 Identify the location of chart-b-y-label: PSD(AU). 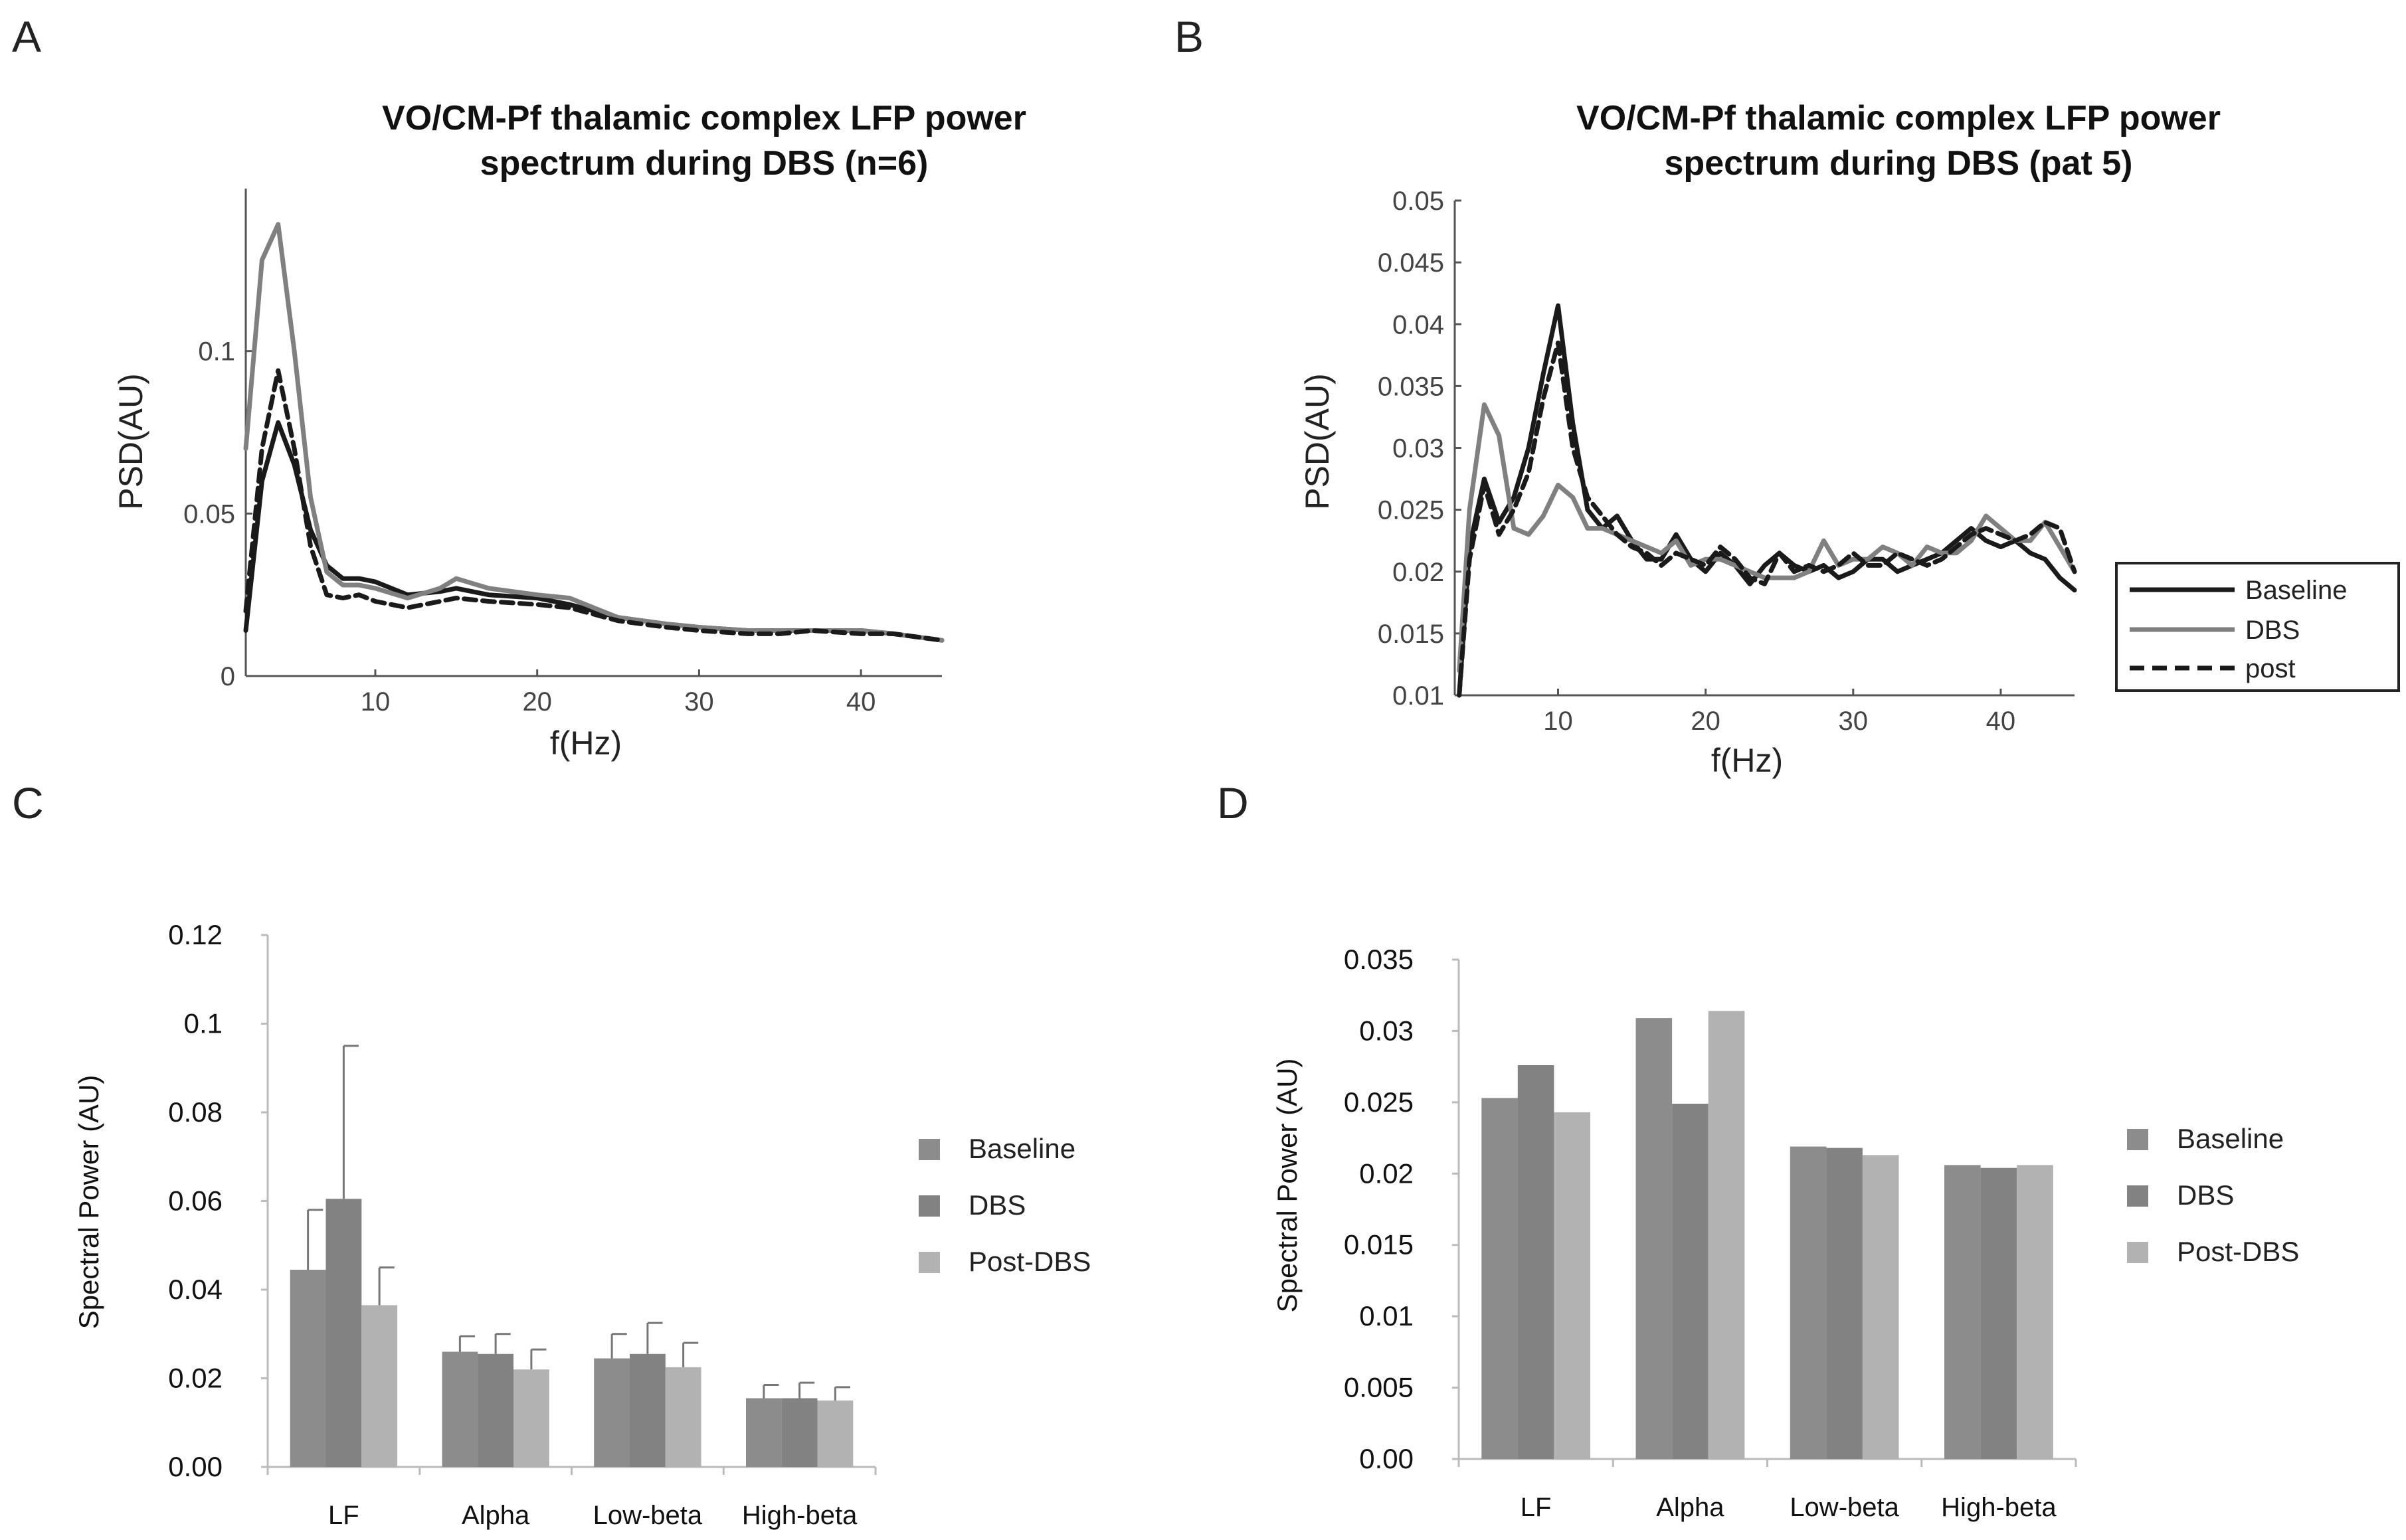
(1317, 441).